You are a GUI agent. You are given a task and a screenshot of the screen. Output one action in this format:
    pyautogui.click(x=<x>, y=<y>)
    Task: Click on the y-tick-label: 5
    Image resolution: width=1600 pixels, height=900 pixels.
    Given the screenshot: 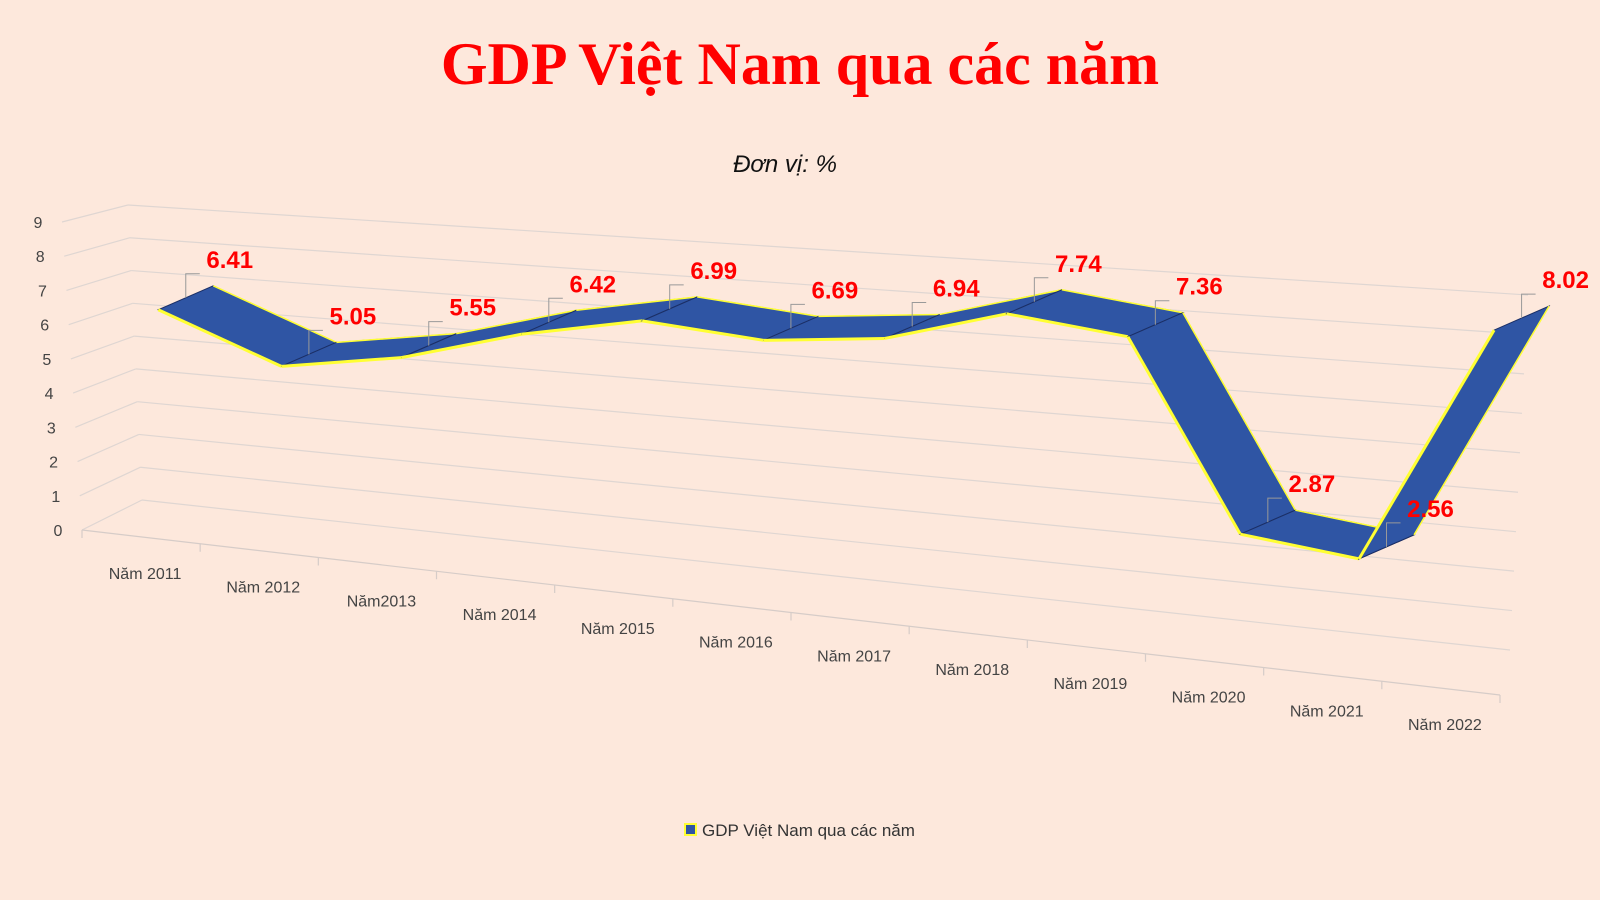 What is the action you would take?
    pyautogui.click(x=46, y=360)
    